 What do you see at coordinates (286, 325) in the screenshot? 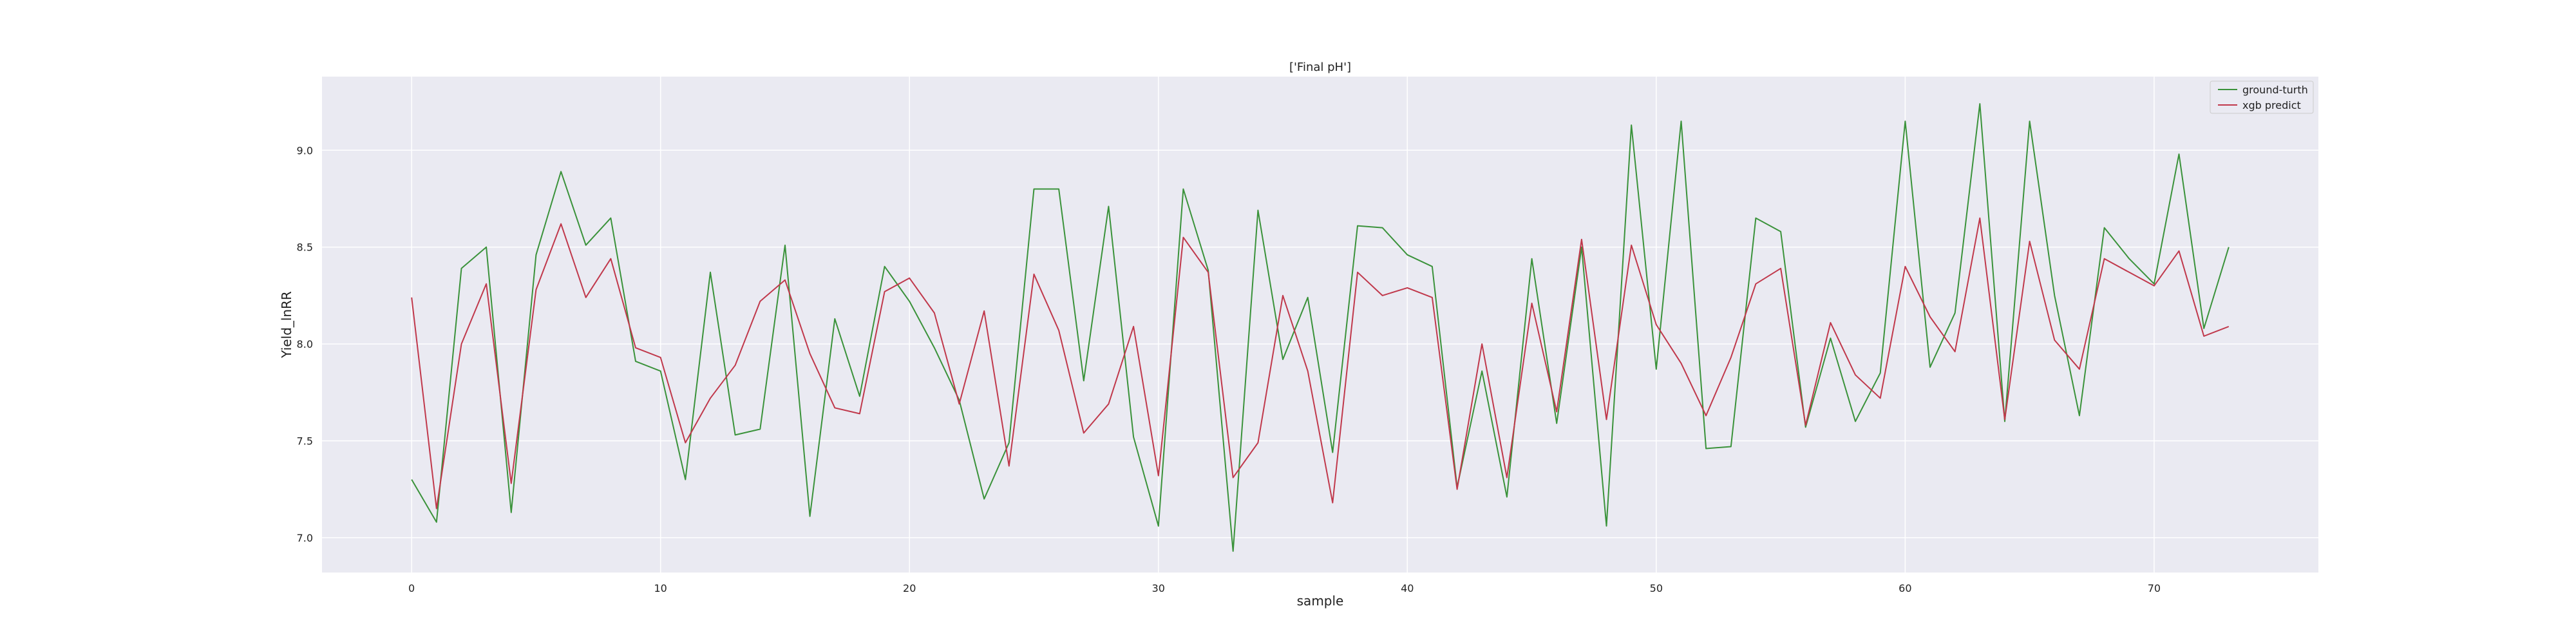
I see `y-axis-label: Yield_lnRR` at bounding box center [286, 325].